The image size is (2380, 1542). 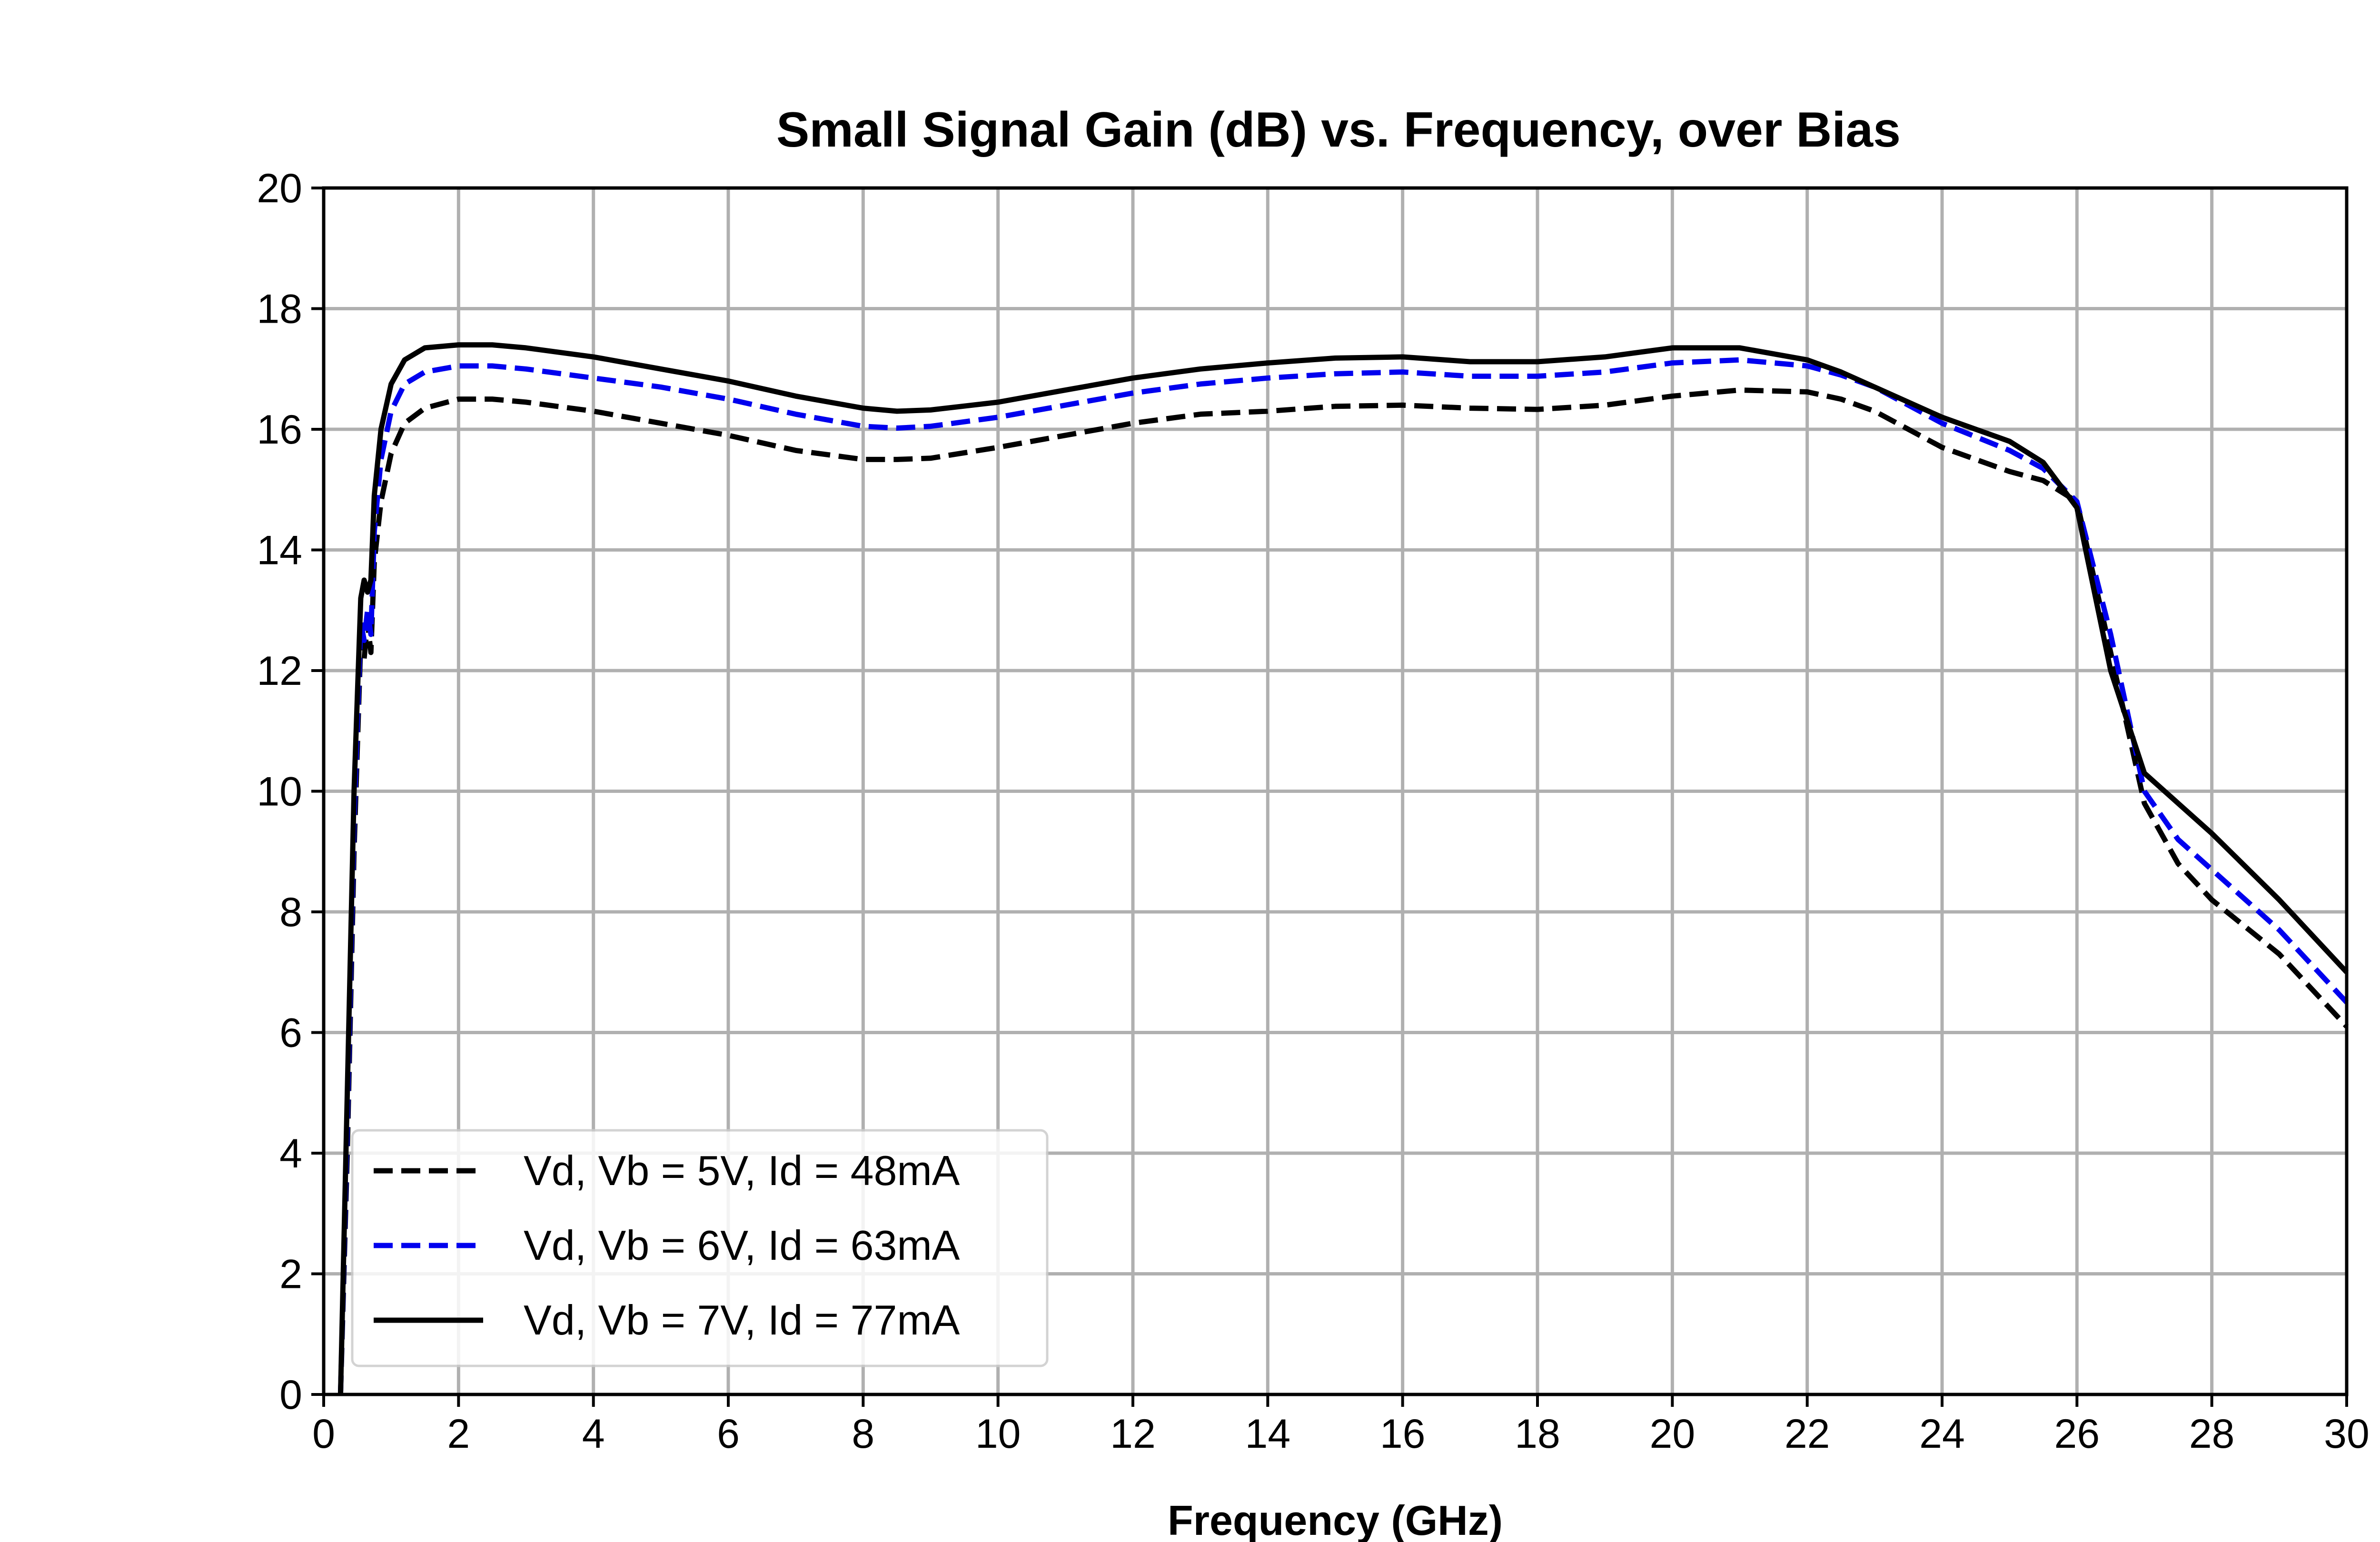 What do you see at coordinates (279, 792) in the screenshot?
I see `y-tick-label: 10` at bounding box center [279, 792].